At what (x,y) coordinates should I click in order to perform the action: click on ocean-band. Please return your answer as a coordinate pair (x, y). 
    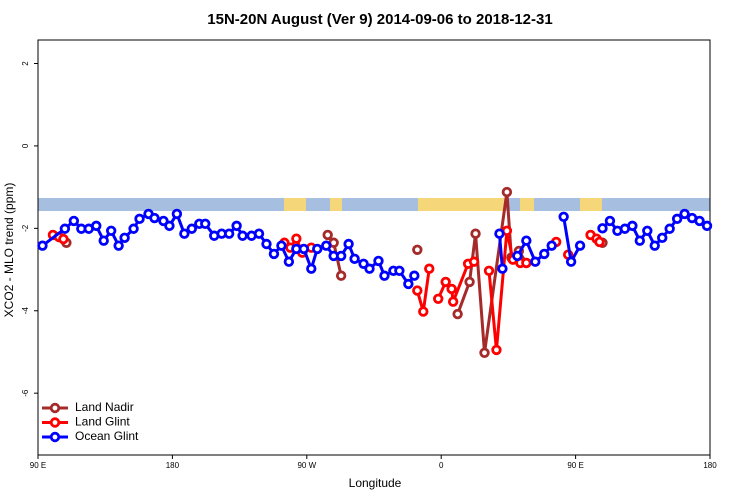
    Looking at the image, I should click on (374, 204).